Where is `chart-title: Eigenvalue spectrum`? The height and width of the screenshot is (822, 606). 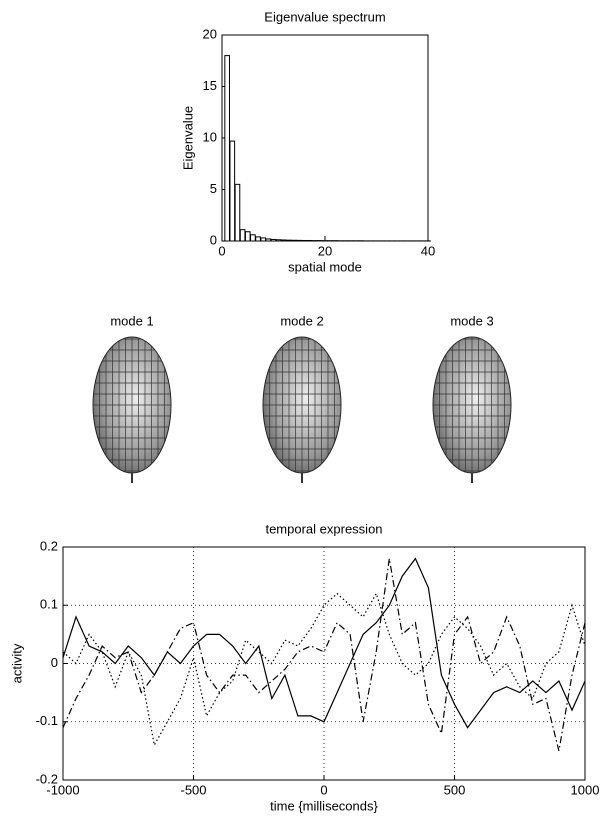
chart-title: Eigenvalue spectrum is located at coordinates (324, 16).